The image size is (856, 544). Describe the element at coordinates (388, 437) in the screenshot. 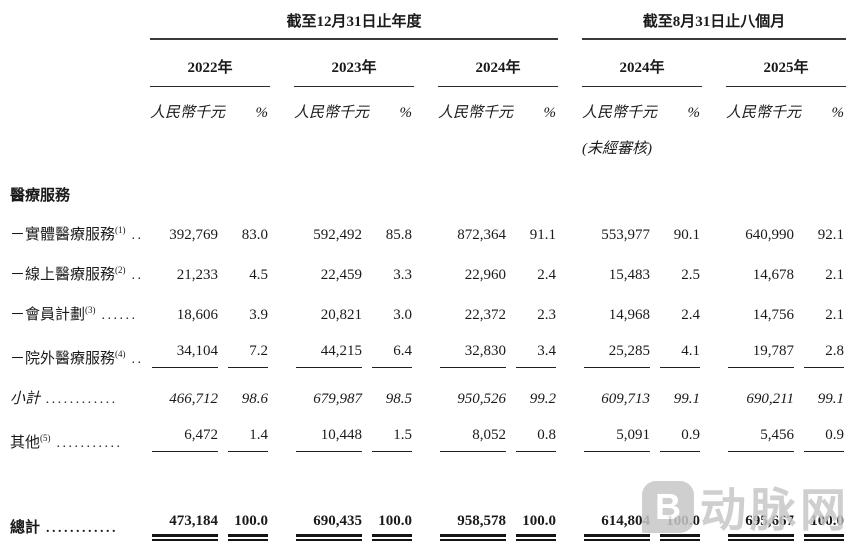

I see `percent-cell: 1.5` at that location.